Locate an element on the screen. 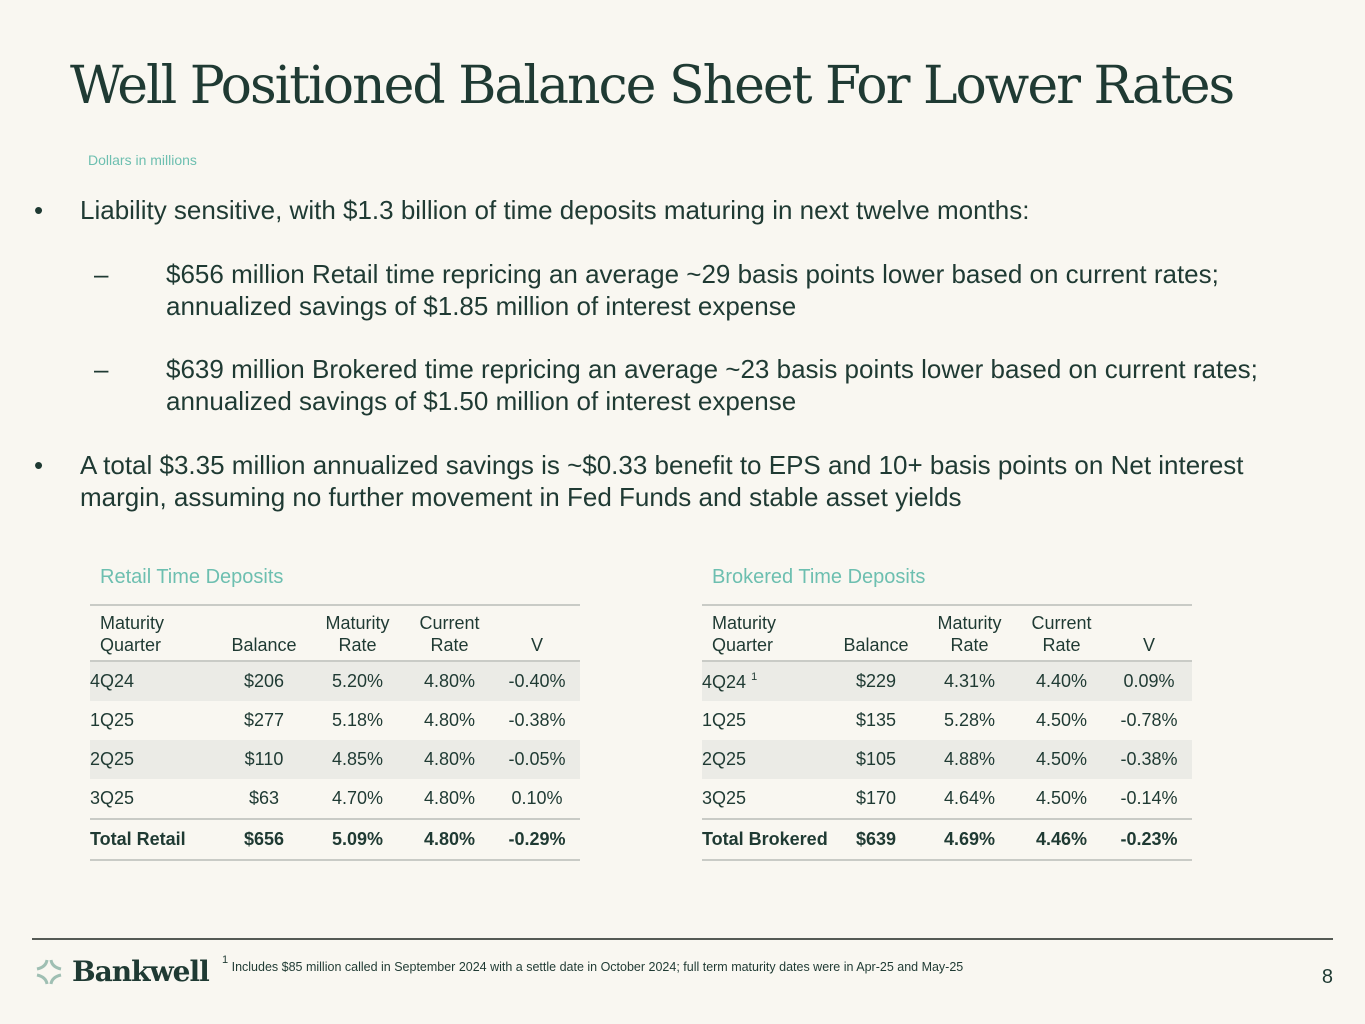 The height and width of the screenshot is (1024, 1365). table-cell: $105 is located at coordinates (876, 759).